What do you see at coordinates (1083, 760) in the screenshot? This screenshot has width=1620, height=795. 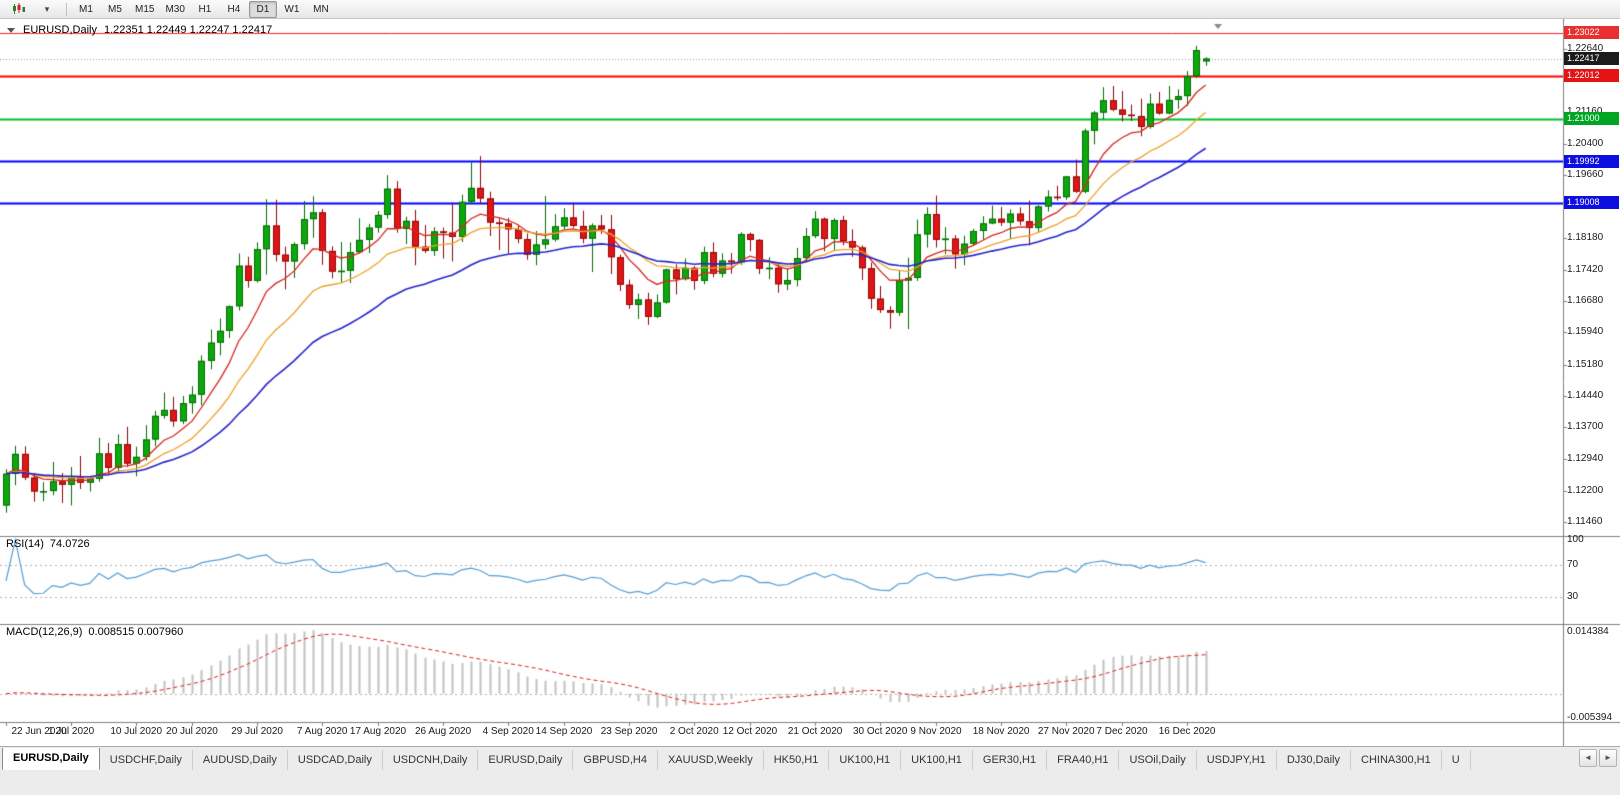 I see `chart-tab-fra40-h1: FRA40,H1` at bounding box center [1083, 760].